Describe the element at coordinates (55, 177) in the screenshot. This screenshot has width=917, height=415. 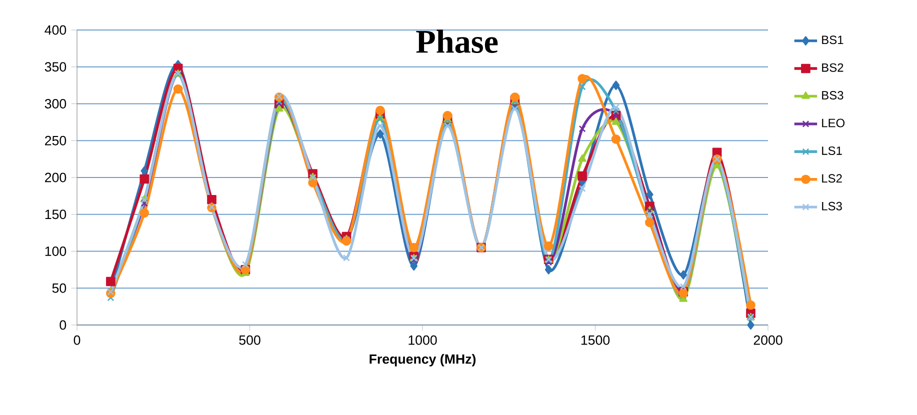
I see `y-tick-label: 200` at that location.